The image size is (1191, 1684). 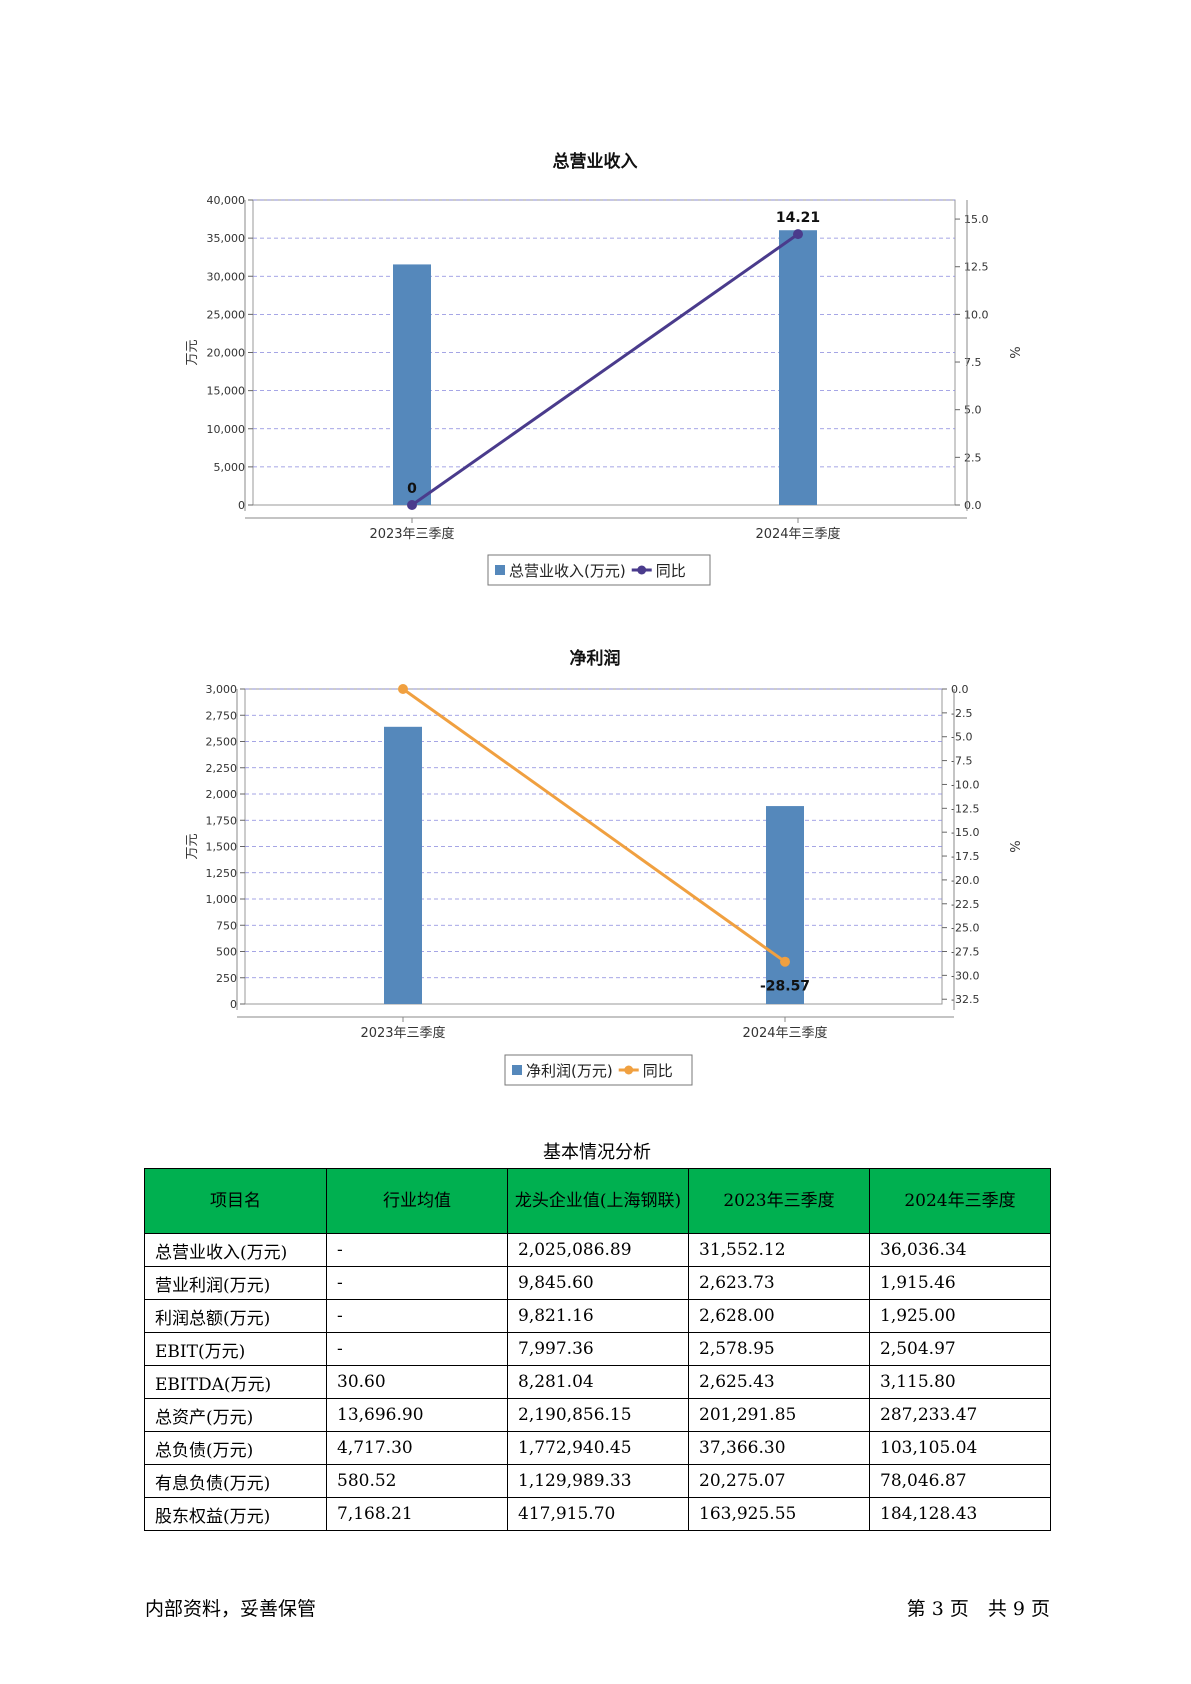 What do you see at coordinates (965, 880) in the screenshot?
I see `y2-tick-label: -20.0` at bounding box center [965, 880].